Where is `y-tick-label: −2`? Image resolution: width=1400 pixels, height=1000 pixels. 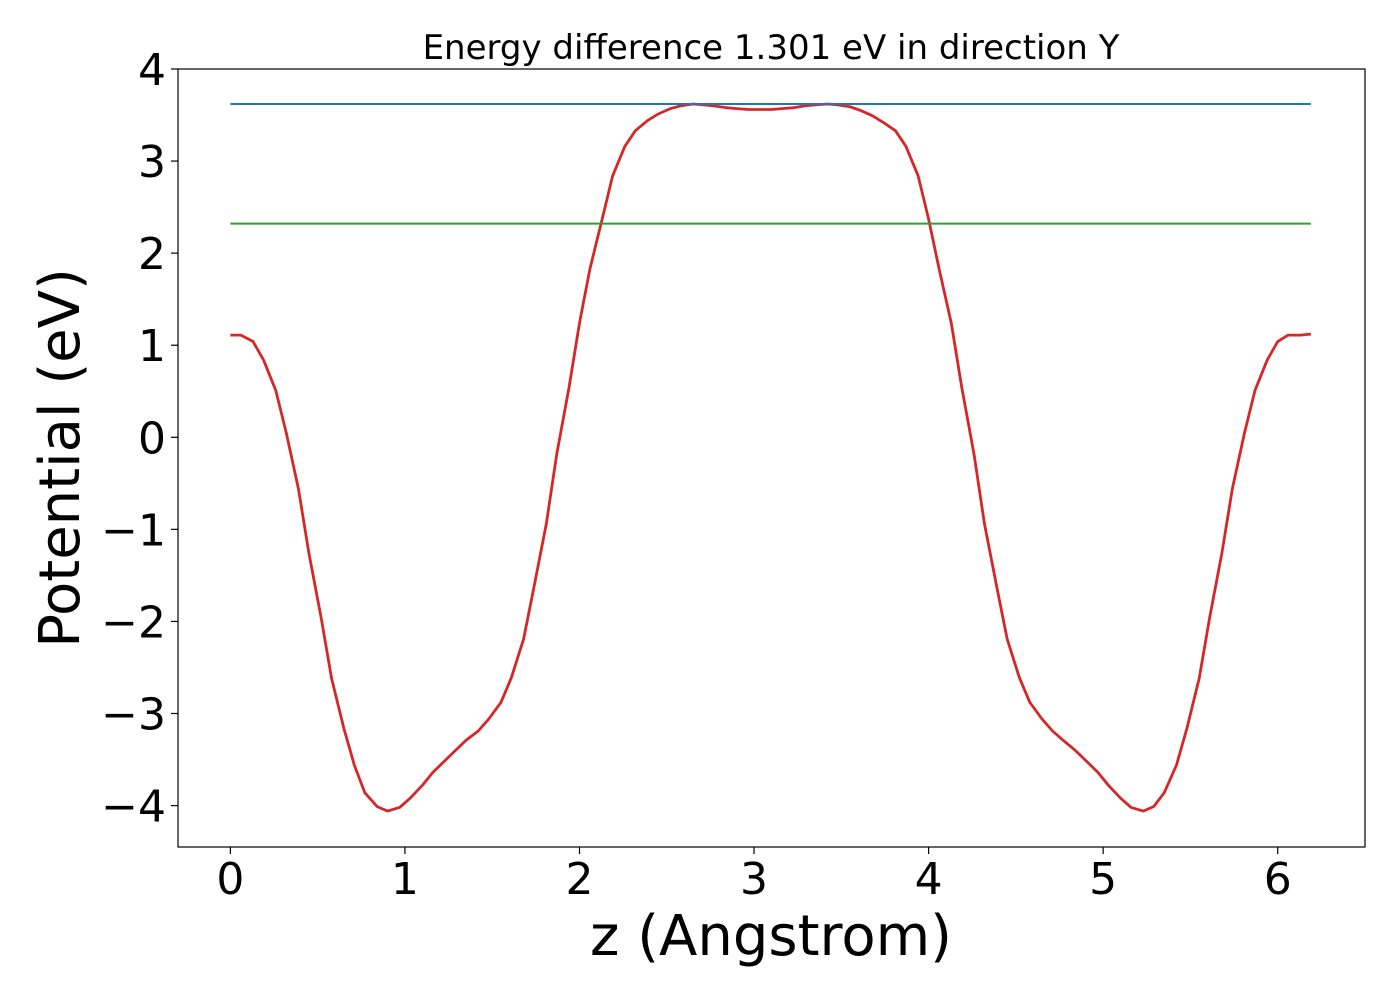
y-tick-label: −2 is located at coordinates (133, 622).